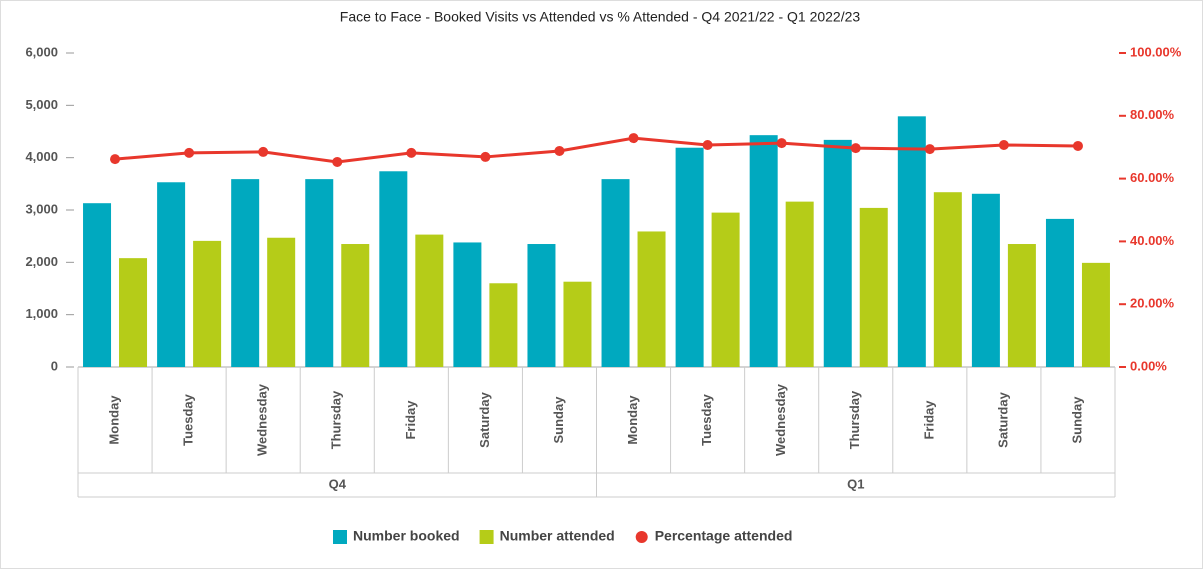 This screenshot has width=1203, height=569. What do you see at coordinates (41, 104) in the screenshot?
I see `y-tick-label: 5,000` at bounding box center [41, 104].